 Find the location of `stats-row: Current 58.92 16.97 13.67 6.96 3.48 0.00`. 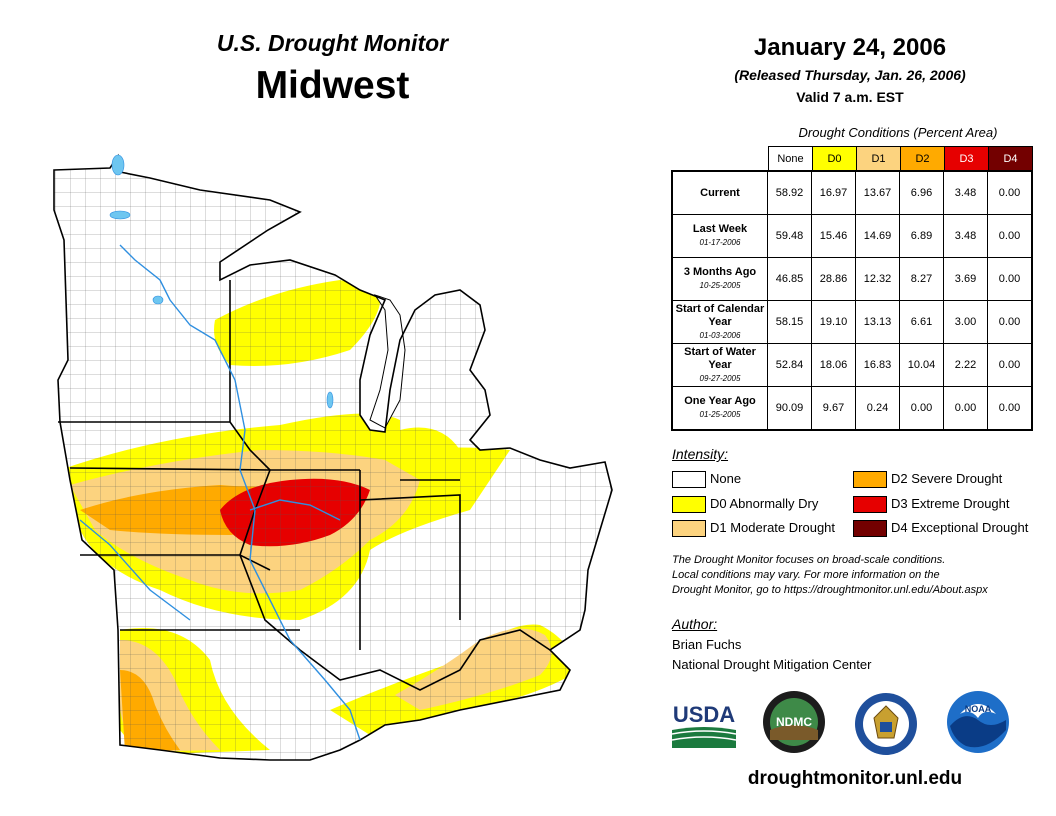

stats-row: Current 58.92 16.97 13.67 6.96 3.48 0.00 is located at coordinates (852, 192).